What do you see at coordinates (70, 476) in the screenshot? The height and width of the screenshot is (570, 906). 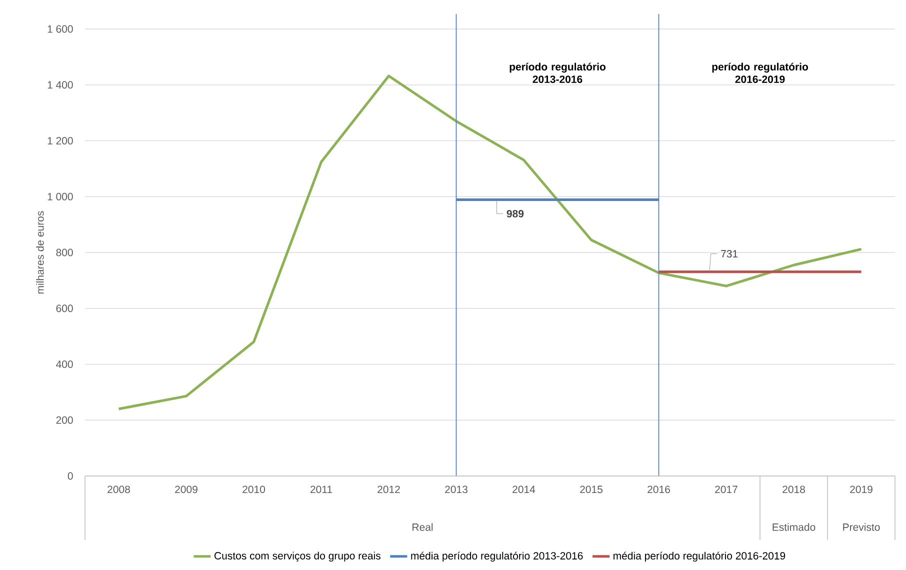 I see `y-tick-label: 0` at bounding box center [70, 476].